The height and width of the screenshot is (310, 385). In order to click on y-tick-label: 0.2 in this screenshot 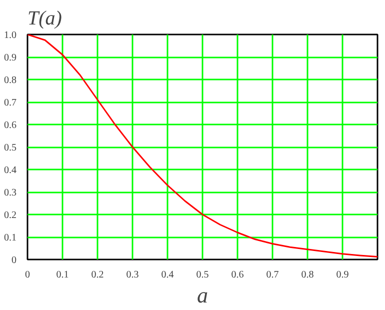, I will do `click(10, 215)`.